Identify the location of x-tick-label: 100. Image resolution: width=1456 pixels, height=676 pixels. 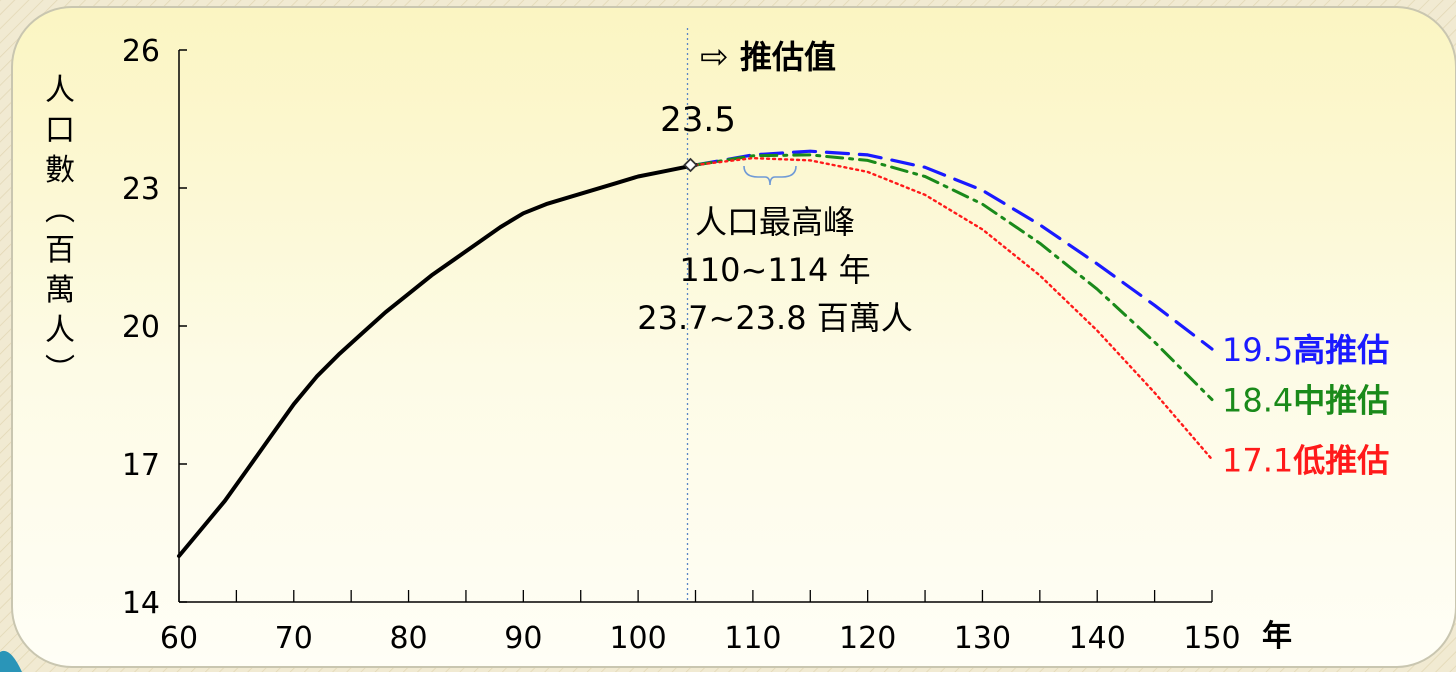
(637, 638).